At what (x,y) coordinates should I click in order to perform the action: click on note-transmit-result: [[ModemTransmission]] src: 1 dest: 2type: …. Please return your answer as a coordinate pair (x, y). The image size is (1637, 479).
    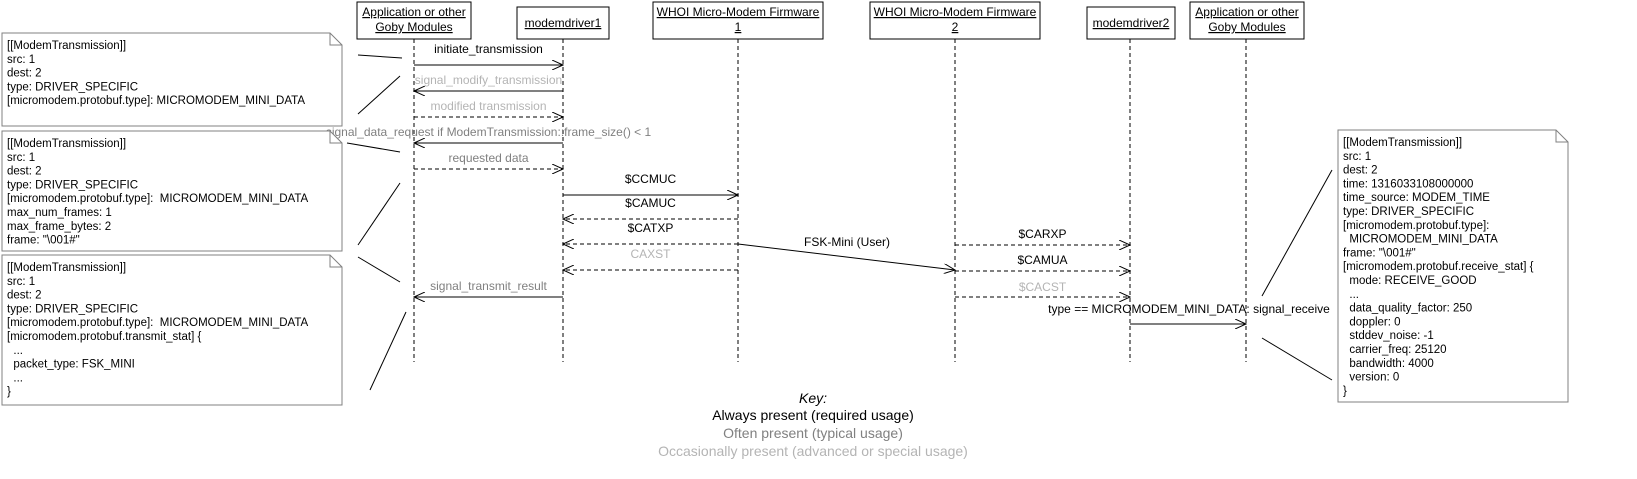
    Looking at the image, I should click on (172, 330).